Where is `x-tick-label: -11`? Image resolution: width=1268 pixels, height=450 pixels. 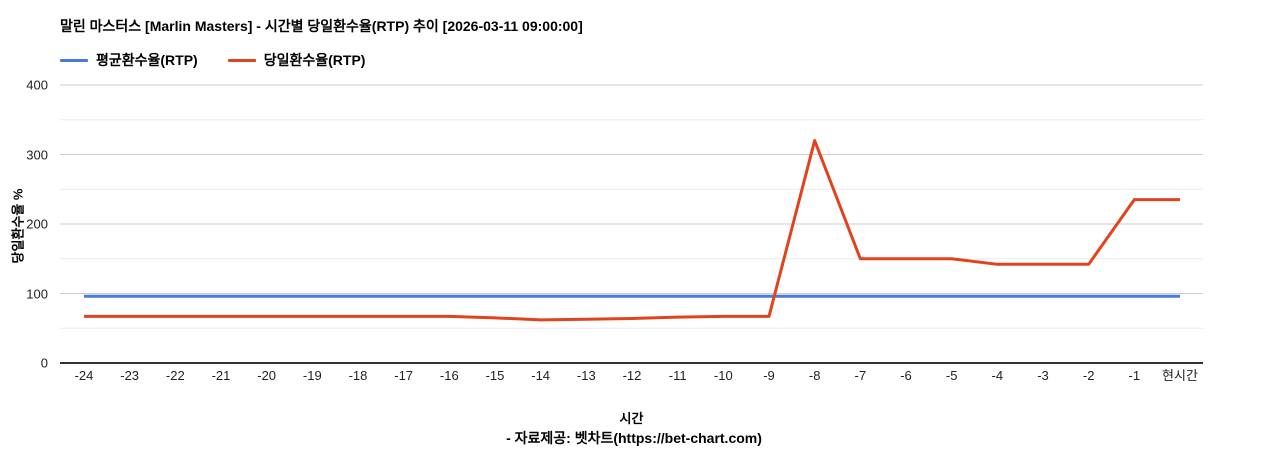
x-tick-label: -11 is located at coordinates (677, 375).